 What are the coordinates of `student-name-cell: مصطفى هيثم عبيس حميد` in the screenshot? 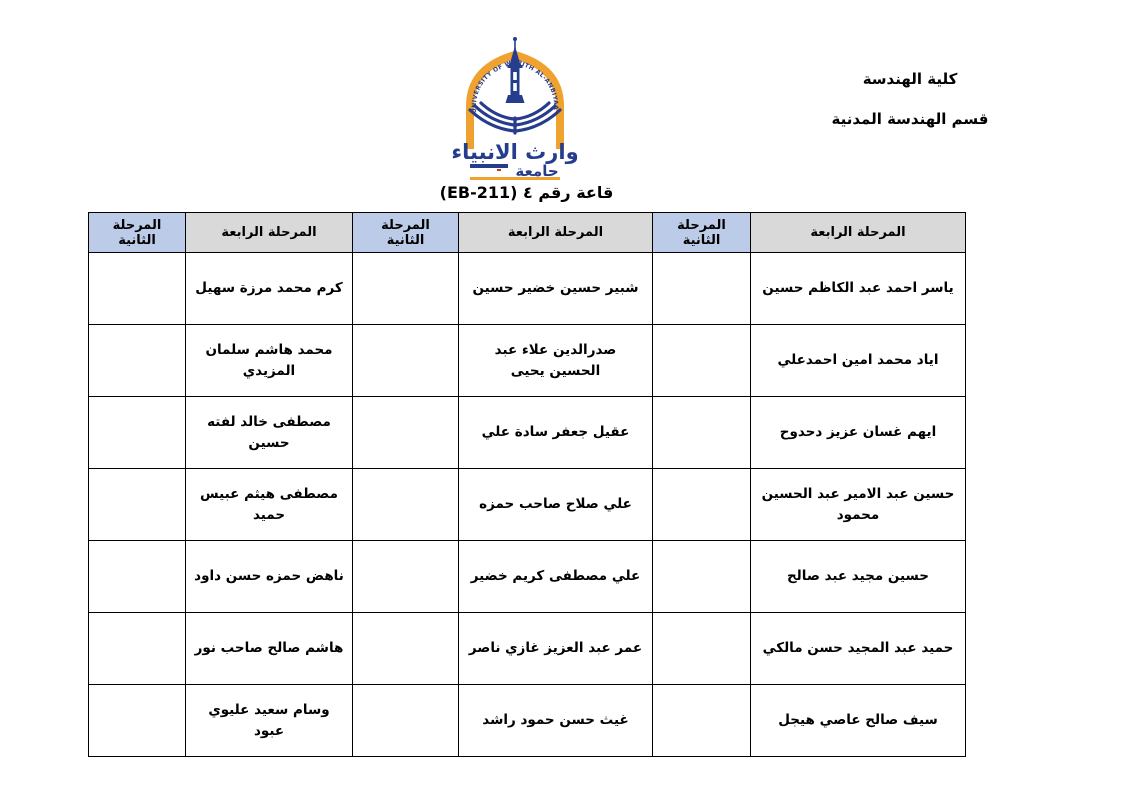 It's located at (269, 504).